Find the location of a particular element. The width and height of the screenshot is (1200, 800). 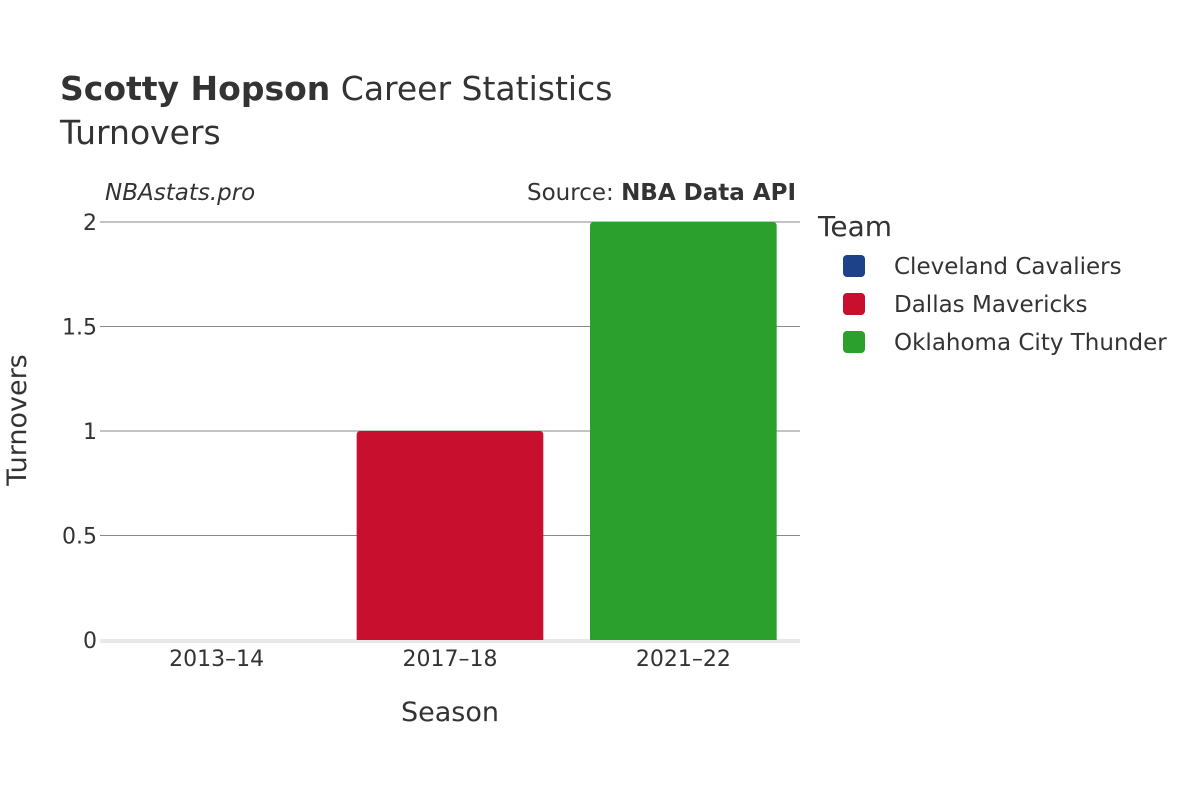

chart-title-rest: Career Statistics is located at coordinates (471, 88).